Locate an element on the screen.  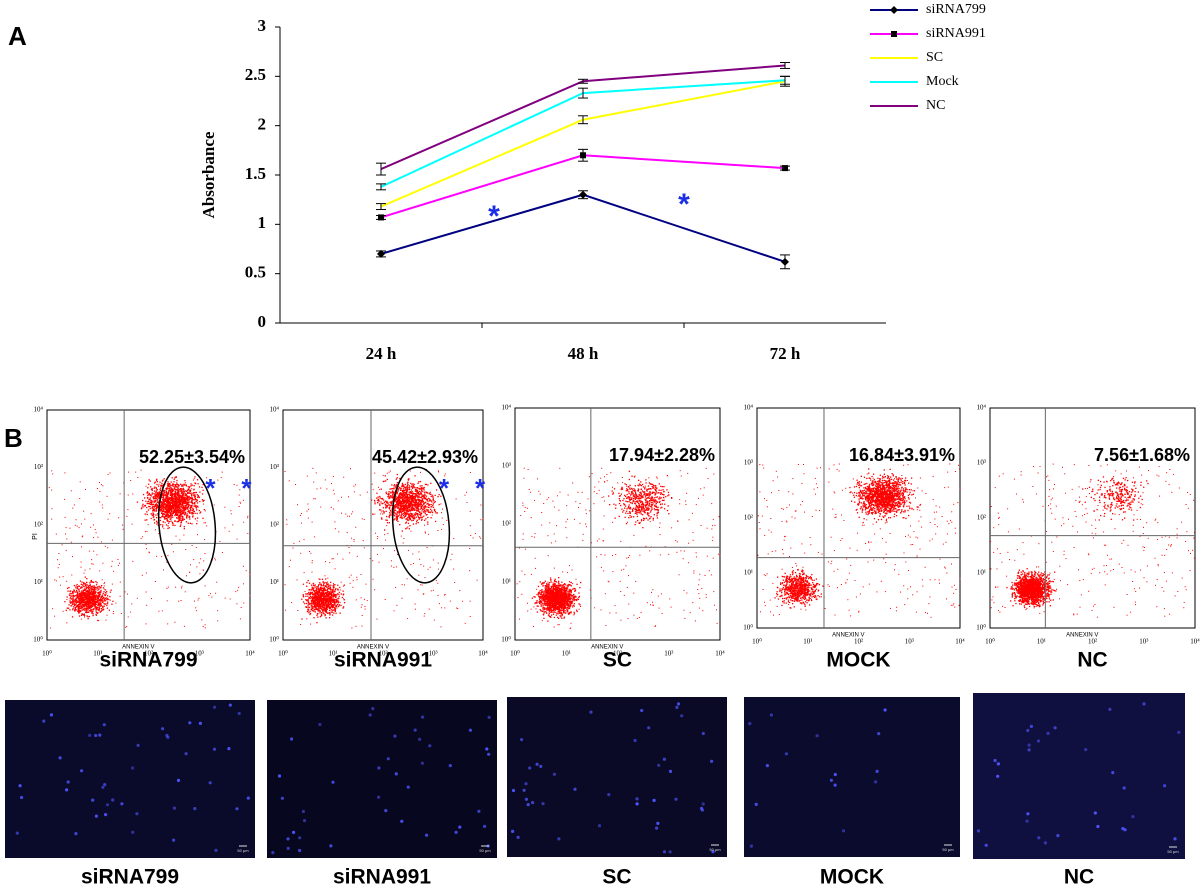
legend-marker is located at coordinates (894, 10).